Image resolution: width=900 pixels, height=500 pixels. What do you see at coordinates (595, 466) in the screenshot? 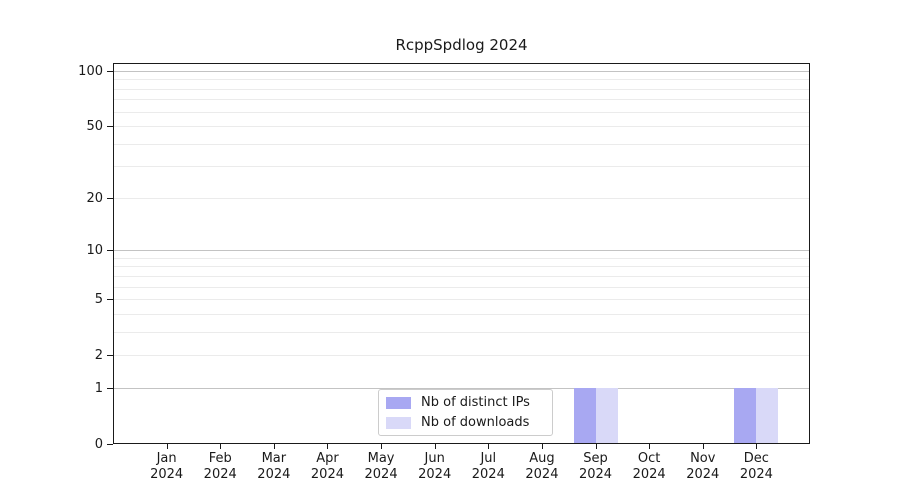
I see `x-tick-label: Sep 2024` at bounding box center [595, 466].